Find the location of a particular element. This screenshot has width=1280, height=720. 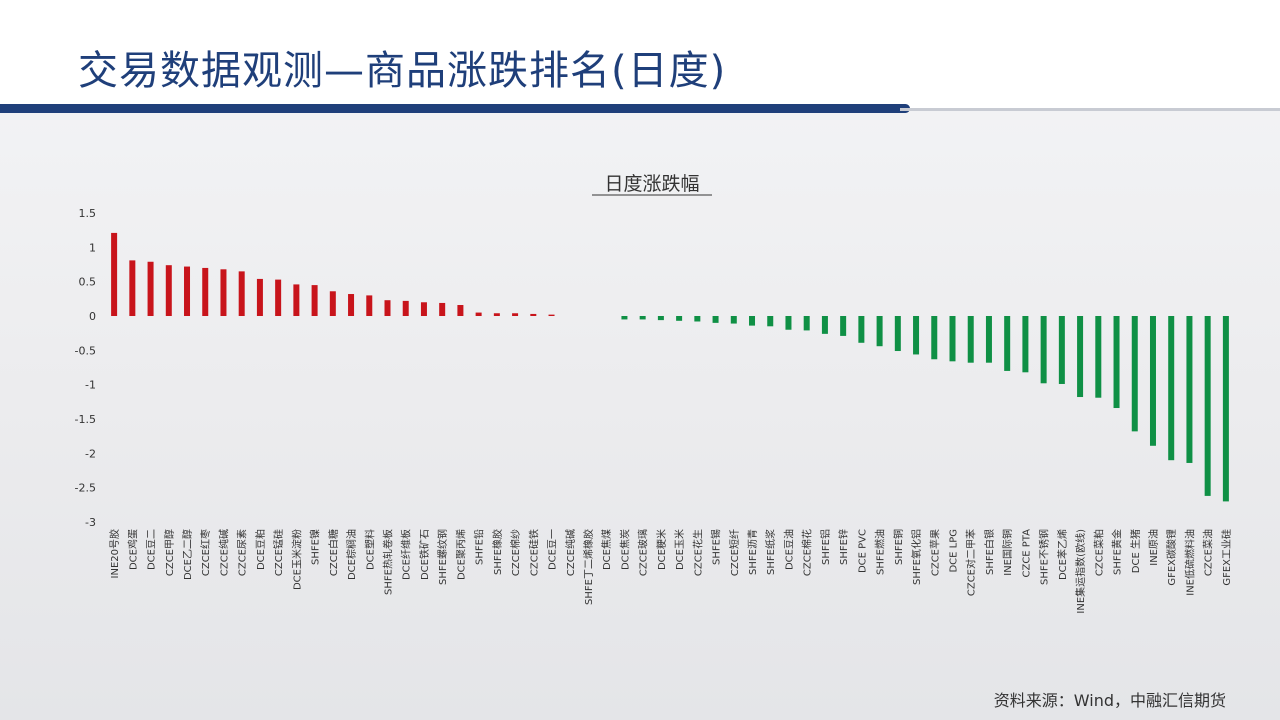

y-tick-label: 1.5 is located at coordinates (88, 213).